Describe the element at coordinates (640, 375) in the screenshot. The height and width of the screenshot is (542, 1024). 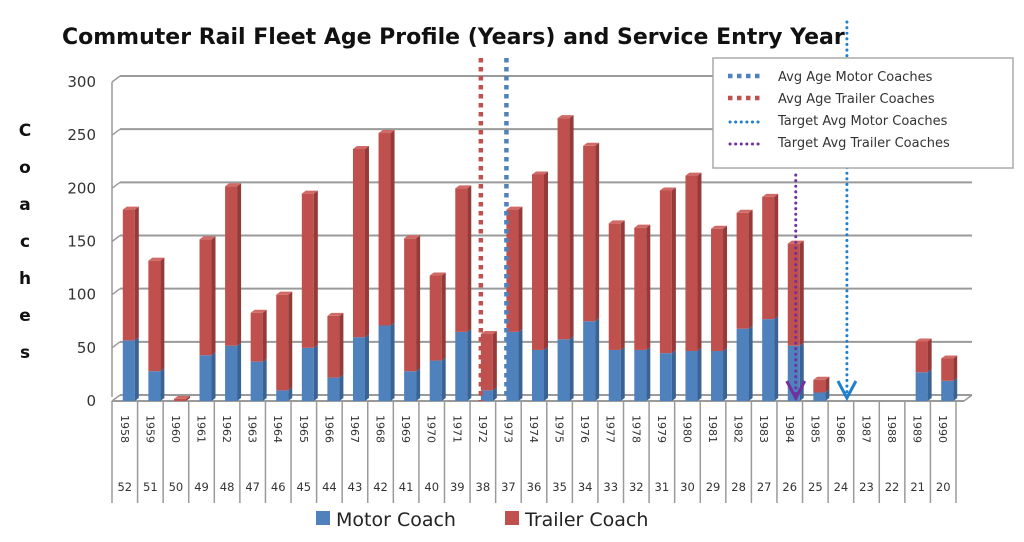
I see `bar-motor-1978` at that location.